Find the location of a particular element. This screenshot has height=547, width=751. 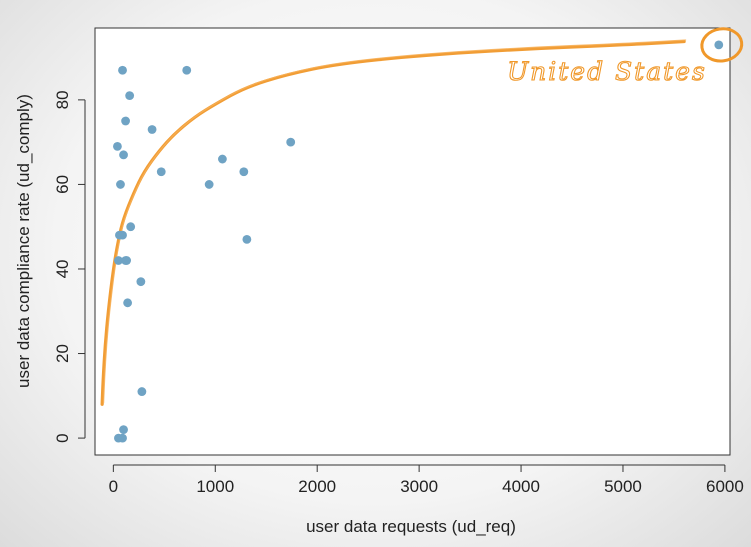

y-tick-label: 80 is located at coordinates (62, 99).